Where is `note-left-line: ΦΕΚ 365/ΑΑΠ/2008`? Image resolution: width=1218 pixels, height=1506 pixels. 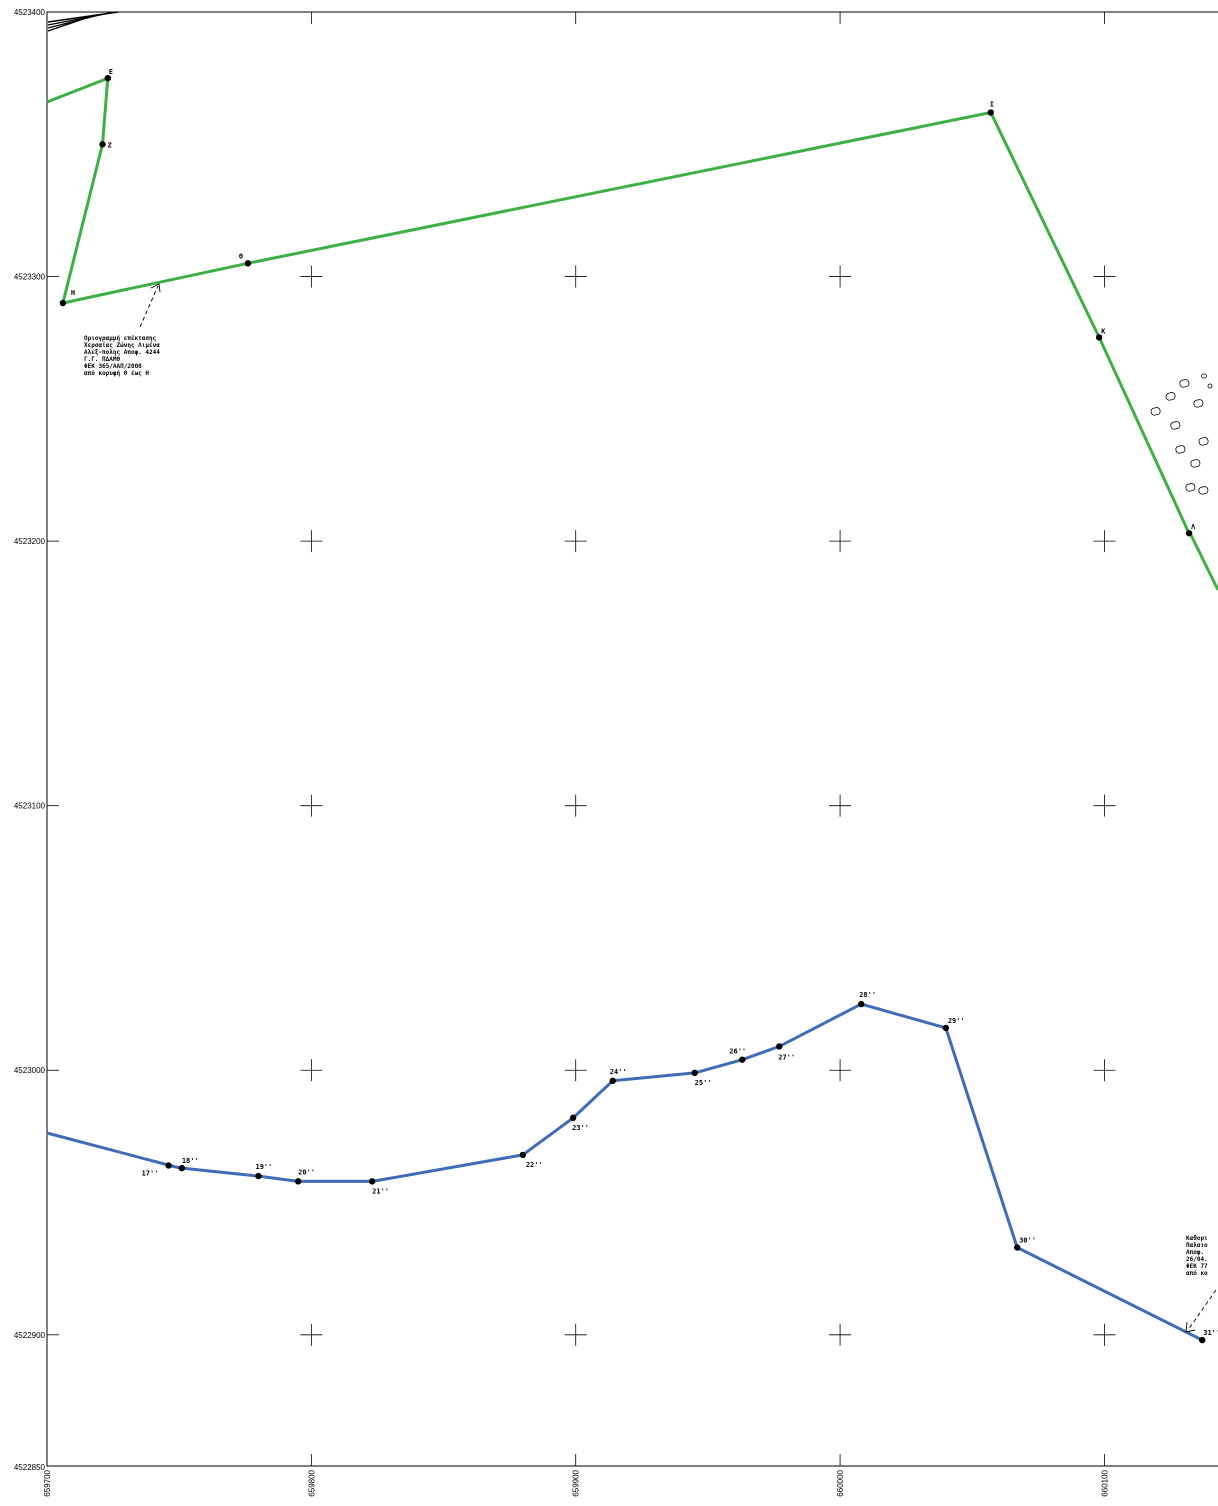 note-left-line: ΦΕΚ 365/ΑΑΠ/2008 is located at coordinates (113, 366).